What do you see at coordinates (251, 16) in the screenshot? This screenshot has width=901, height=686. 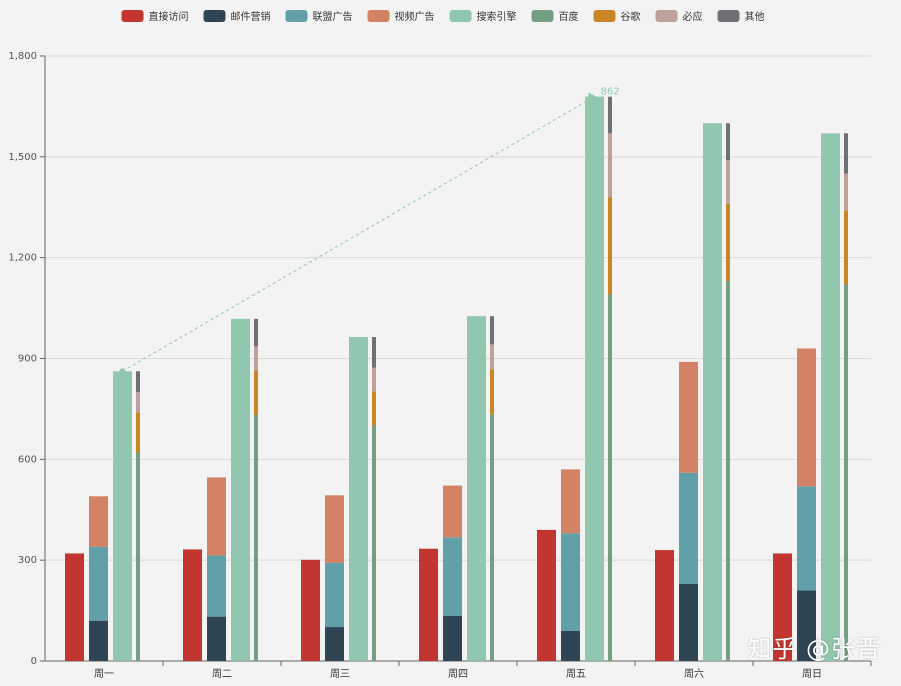 I see `legend-label: 邮件营销` at bounding box center [251, 16].